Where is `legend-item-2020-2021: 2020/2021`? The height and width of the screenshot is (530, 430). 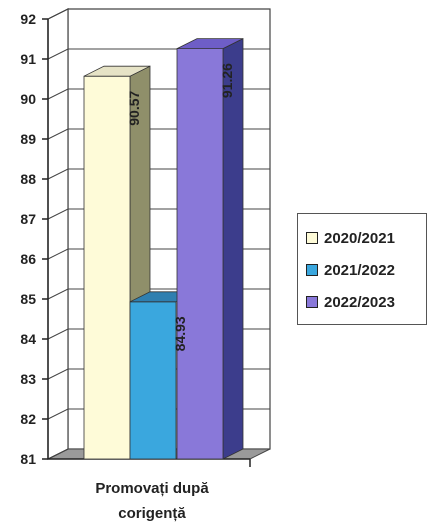
legend-item-2020-2021: 2020/2021 is located at coordinates (350, 238).